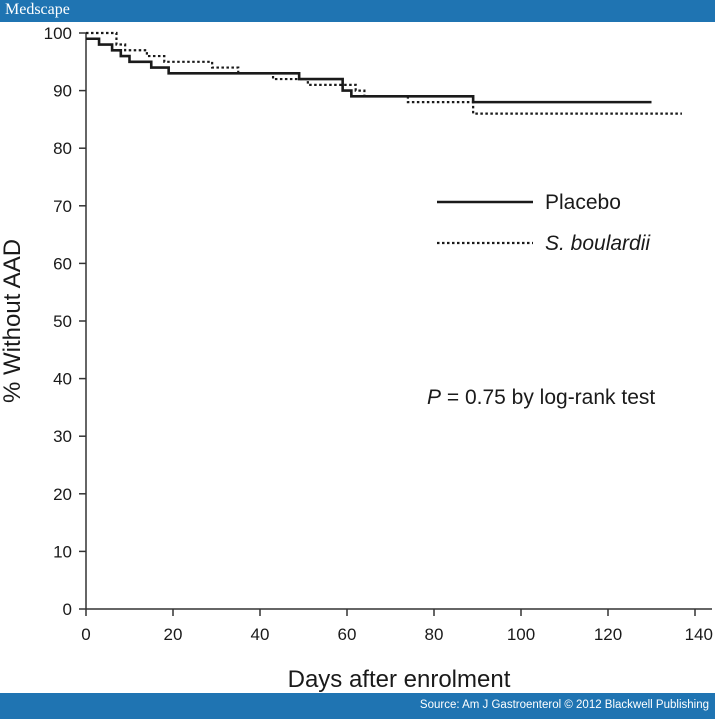 The height and width of the screenshot is (719, 715). I want to click on y-tick-label: 80, so click(62, 148).